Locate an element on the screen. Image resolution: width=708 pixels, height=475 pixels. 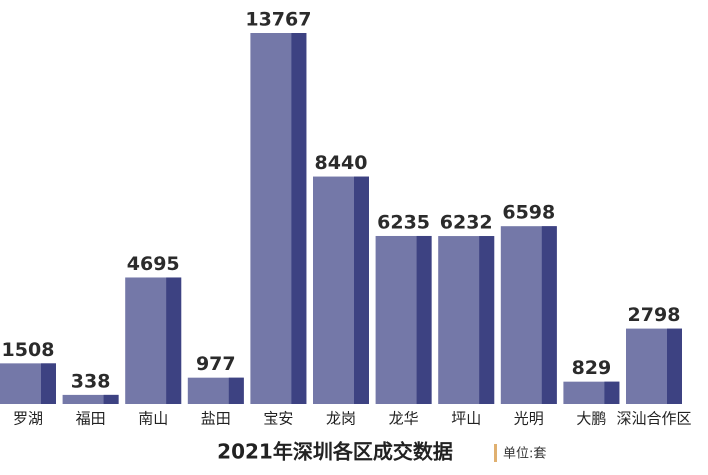
bar is located at coordinates (90, 399).